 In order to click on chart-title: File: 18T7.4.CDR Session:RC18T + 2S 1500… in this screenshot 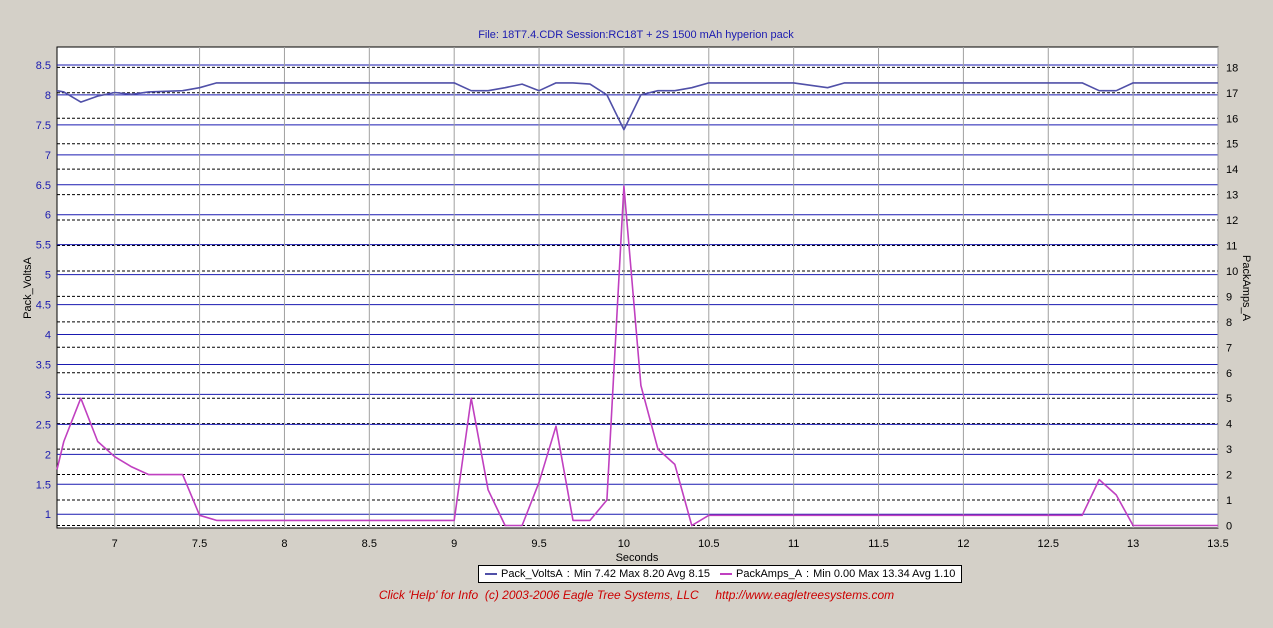, I will do `click(636, 35)`.